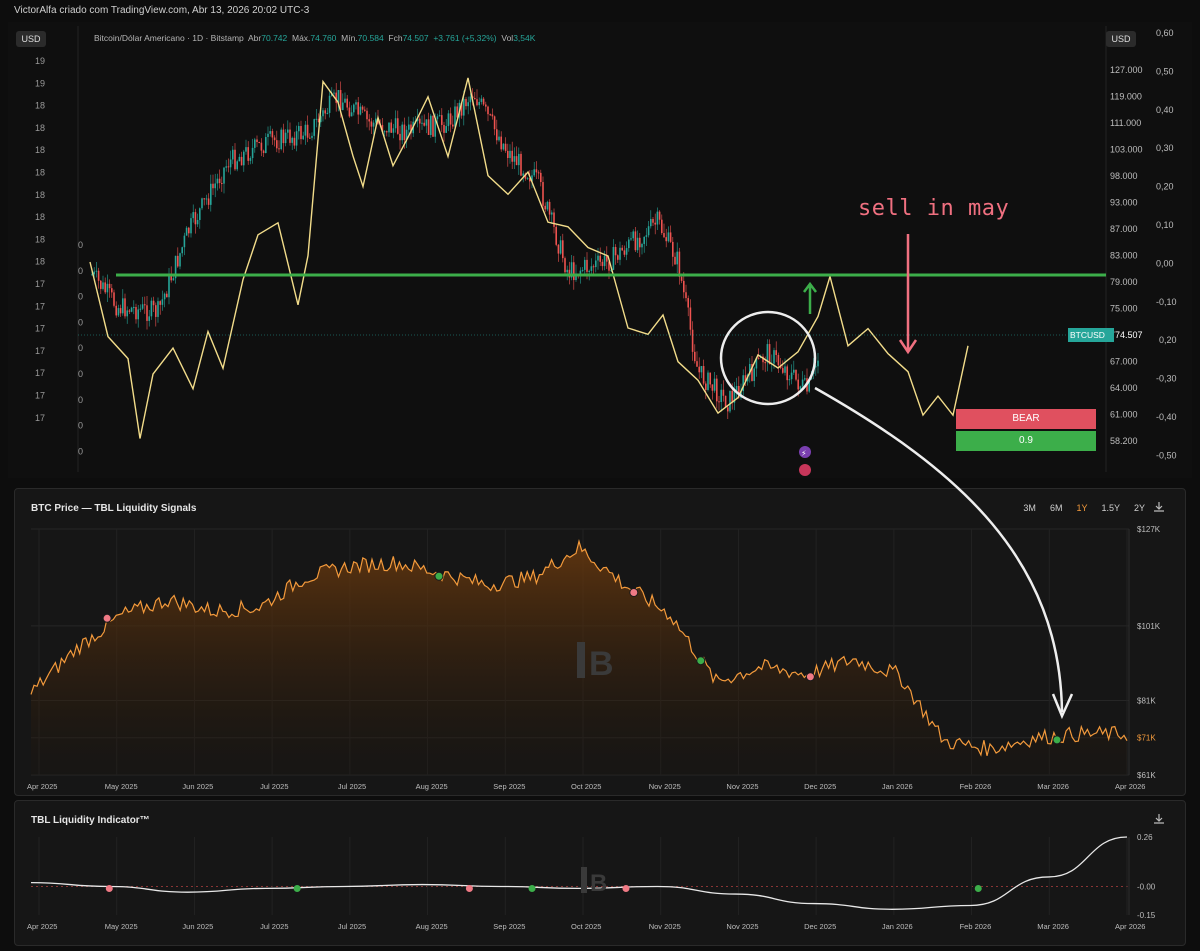 The image size is (1200, 951). What do you see at coordinates (509, 926) in the screenshot?
I see `indicator-x-tick: Sep 2025` at bounding box center [509, 926].